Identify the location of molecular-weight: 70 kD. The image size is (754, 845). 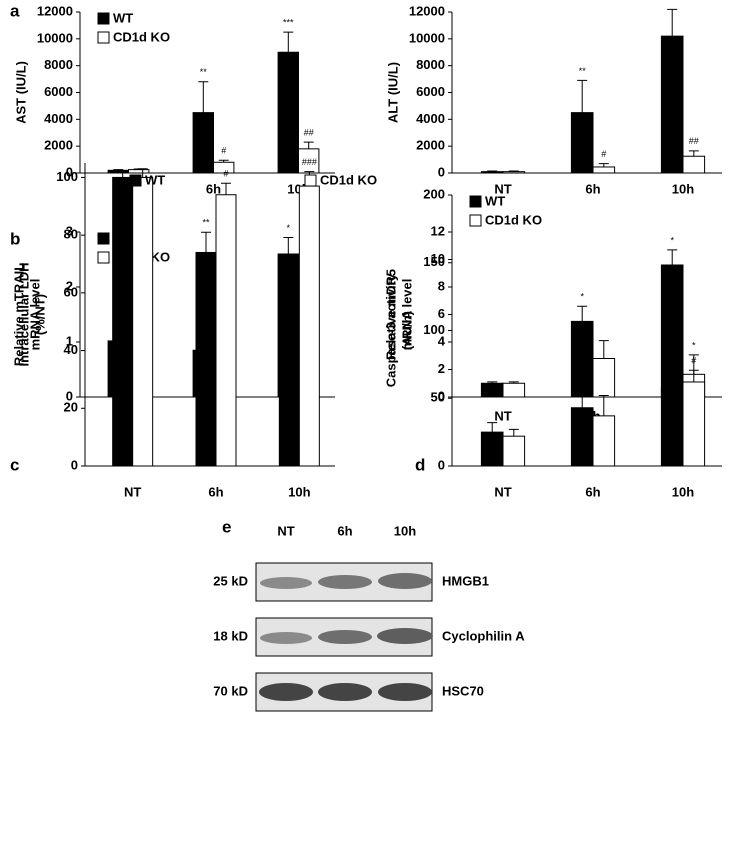
(230, 690).